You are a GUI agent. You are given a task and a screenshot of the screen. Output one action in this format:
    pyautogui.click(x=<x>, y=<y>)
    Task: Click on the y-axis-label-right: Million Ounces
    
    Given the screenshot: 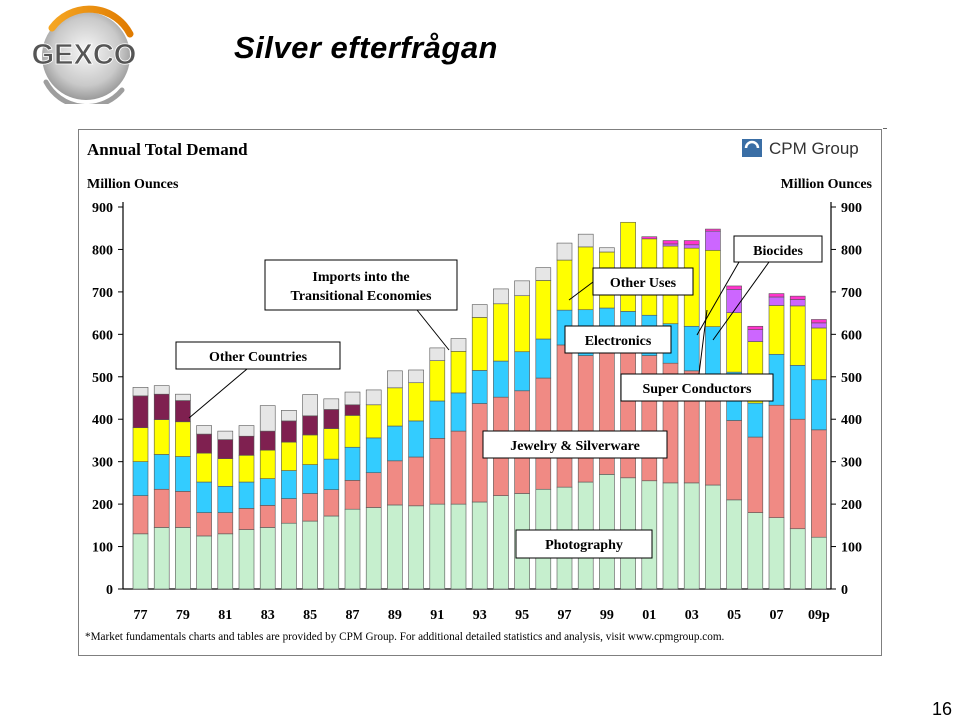 What is the action you would take?
    pyautogui.click(x=827, y=184)
    